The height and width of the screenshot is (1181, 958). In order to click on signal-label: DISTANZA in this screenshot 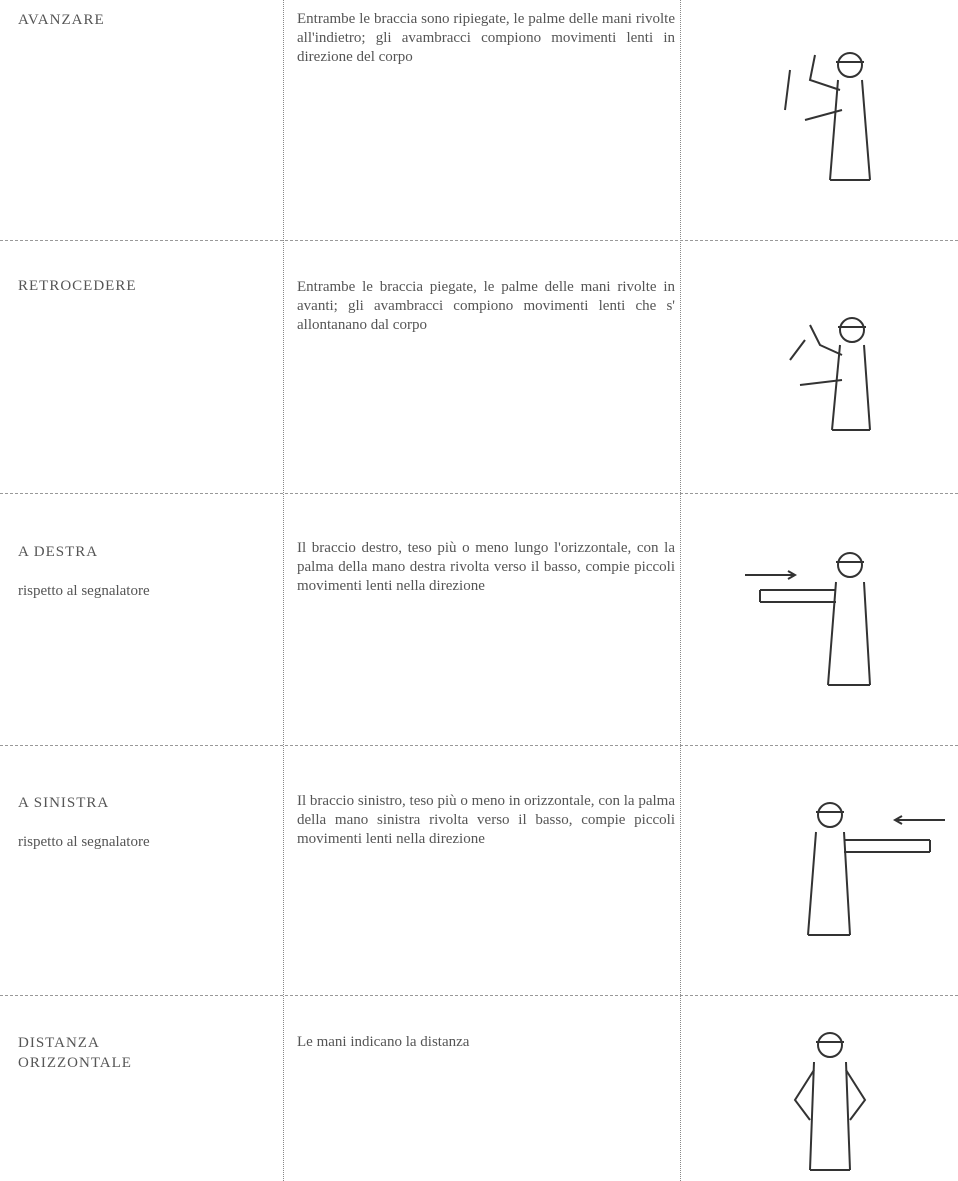, I will do `click(59, 1043)`.